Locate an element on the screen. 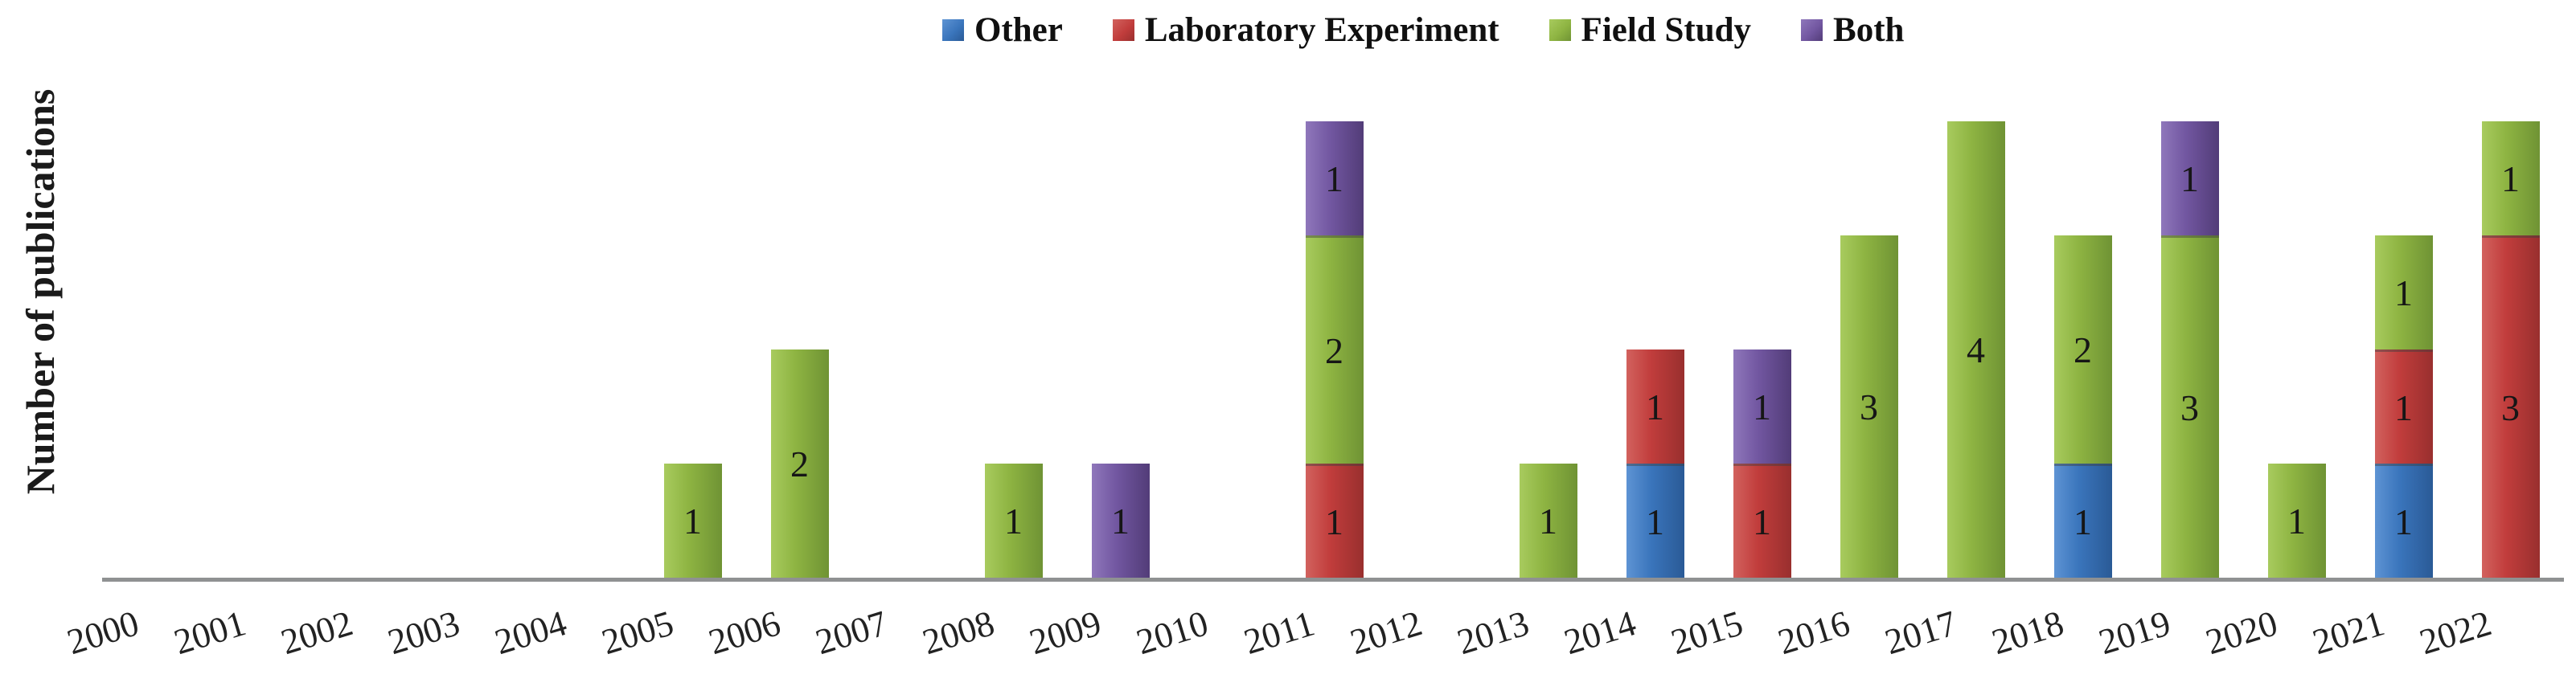 This screenshot has width=2576, height=699. legend-item-1: Laboratory Experiment is located at coordinates (1305, 30).